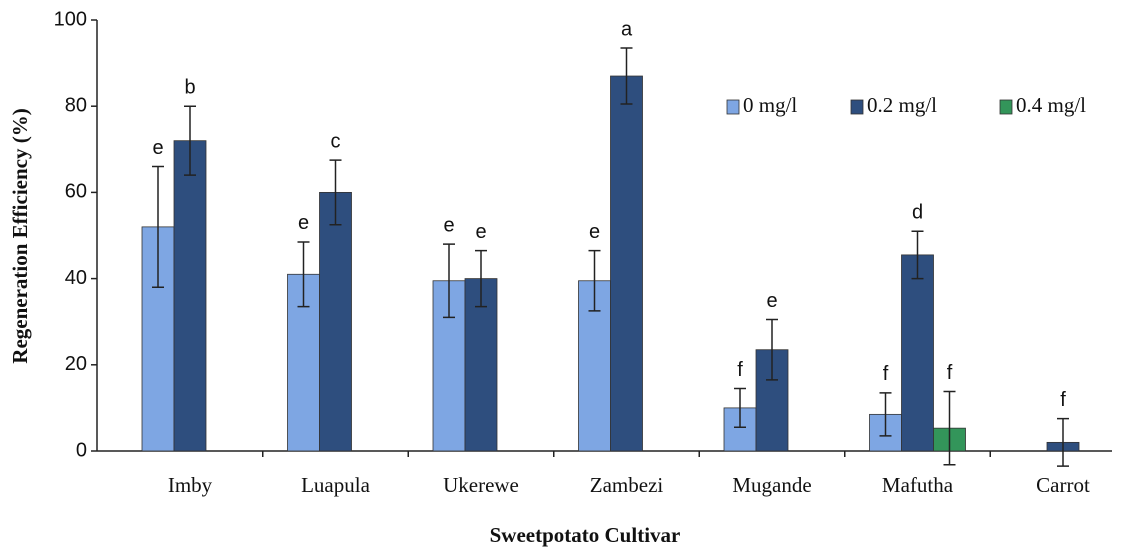 Image resolution: width=1128 pixels, height=554 pixels. What do you see at coordinates (918, 485) in the screenshot?
I see `x-tick-label: Mafutha` at bounding box center [918, 485].